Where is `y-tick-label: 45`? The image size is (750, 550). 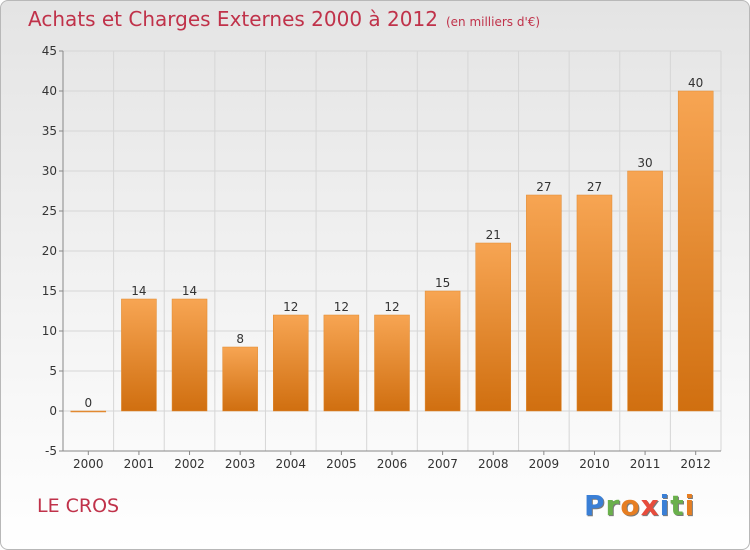
y-tick-label: 45 is located at coordinates (49, 51).